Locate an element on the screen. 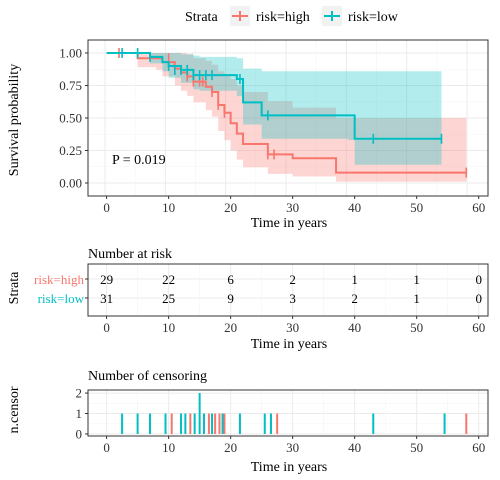 The width and height of the screenshot is (500, 480). risk-x-tick-label: 40 is located at coordinates (354, 327).